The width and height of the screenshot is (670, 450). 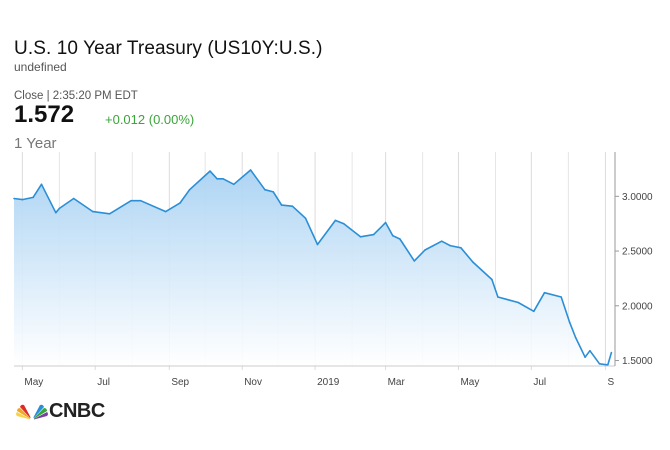 What do you see at coordinates (610, 382) in the screenshot?
I see `x-tick-label: S` at bounding box center [610, 382].